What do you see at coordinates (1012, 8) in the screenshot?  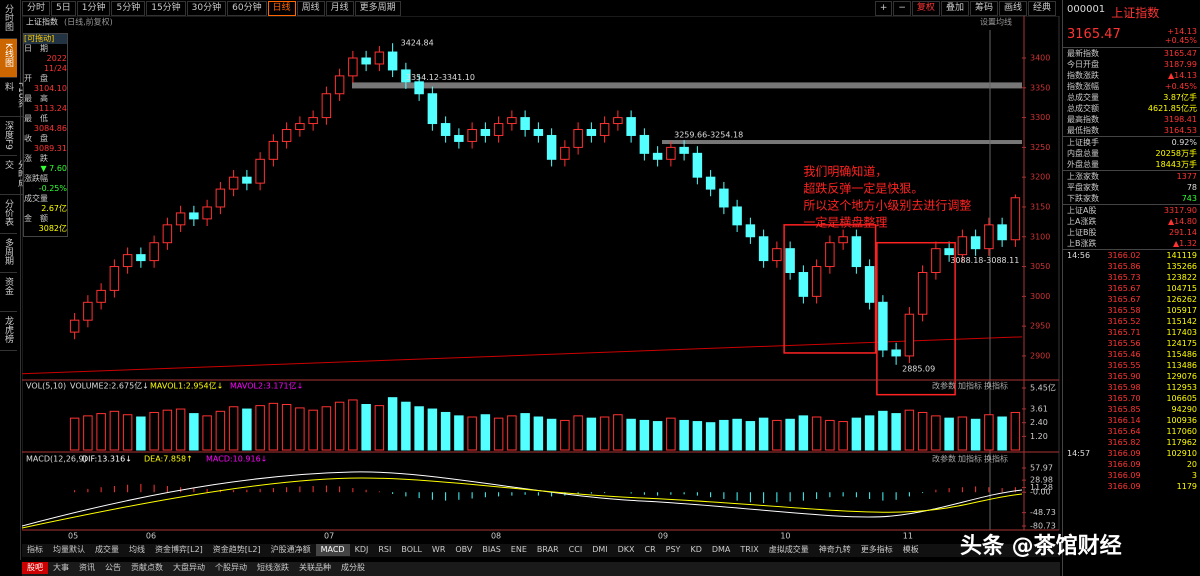 I see `tool-button: 画线` at bounding box center [1012, 8].